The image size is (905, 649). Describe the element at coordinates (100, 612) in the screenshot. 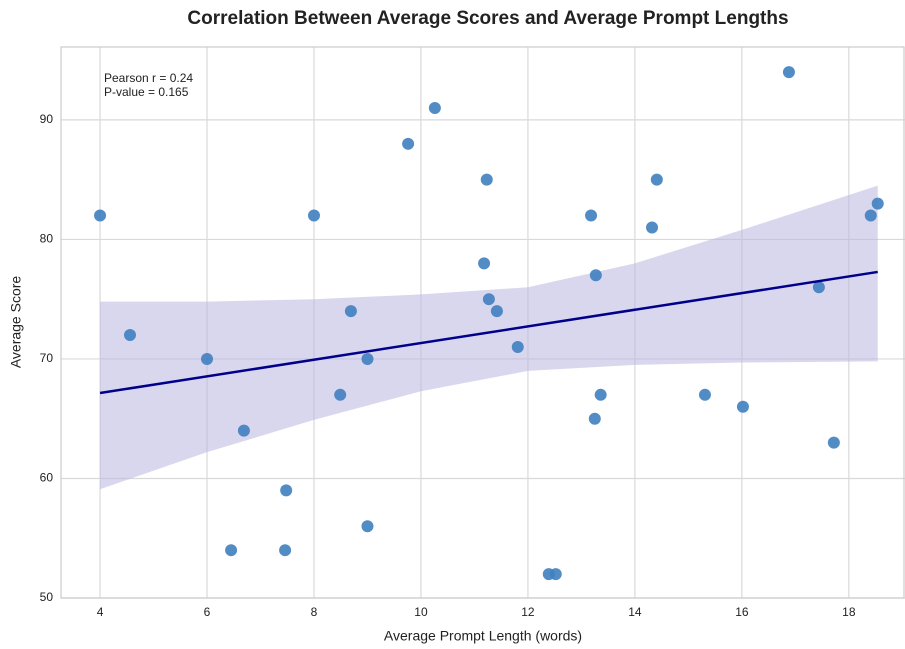

I see `x-tick-label: 4` at that location.